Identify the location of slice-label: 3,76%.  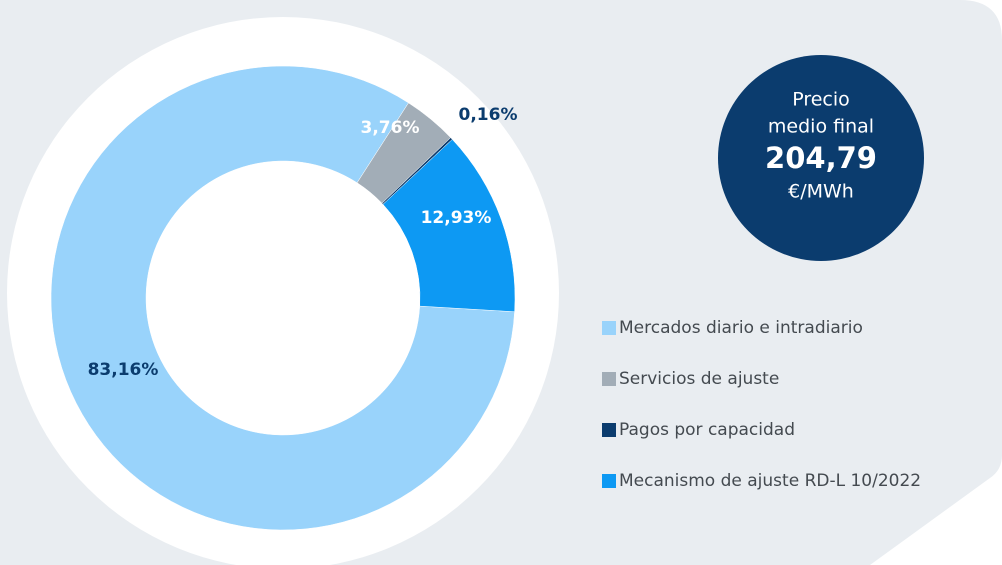
(390, 128).